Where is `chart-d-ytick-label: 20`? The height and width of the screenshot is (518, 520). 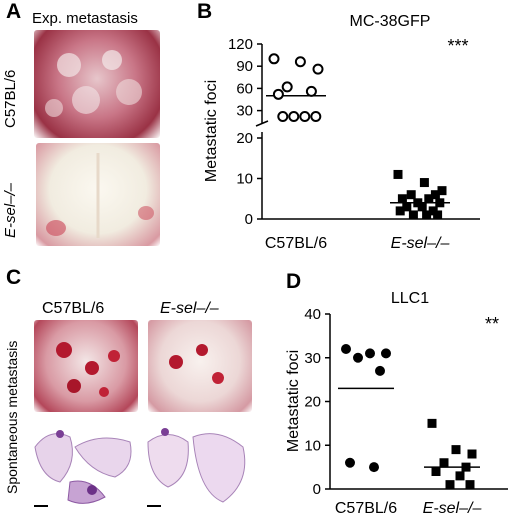
chart-d-ytick-label: 20 is located at coordinates (312, 402).